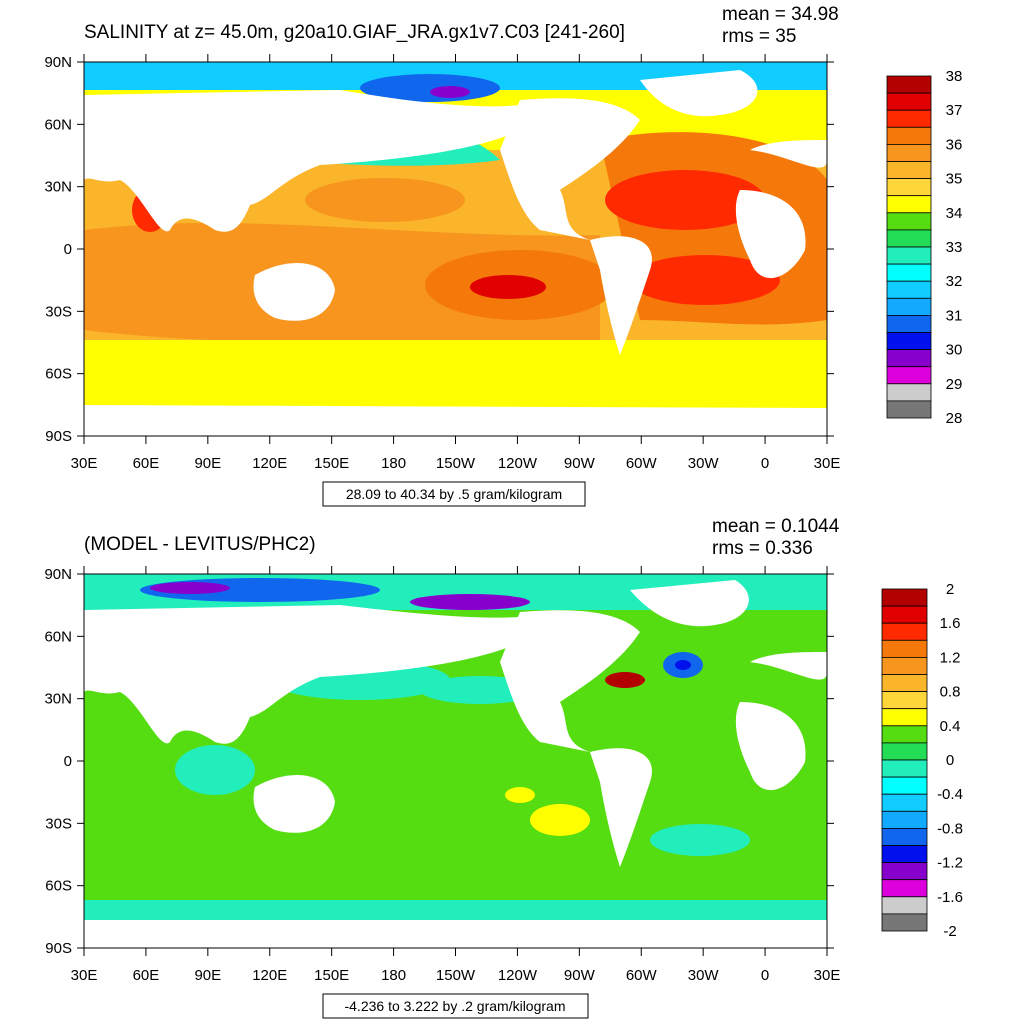 This screenshot has height=1024, width=1024. Describe the element at coordinates (508, 287) in the screenshot. I see `spac-max` at that location.